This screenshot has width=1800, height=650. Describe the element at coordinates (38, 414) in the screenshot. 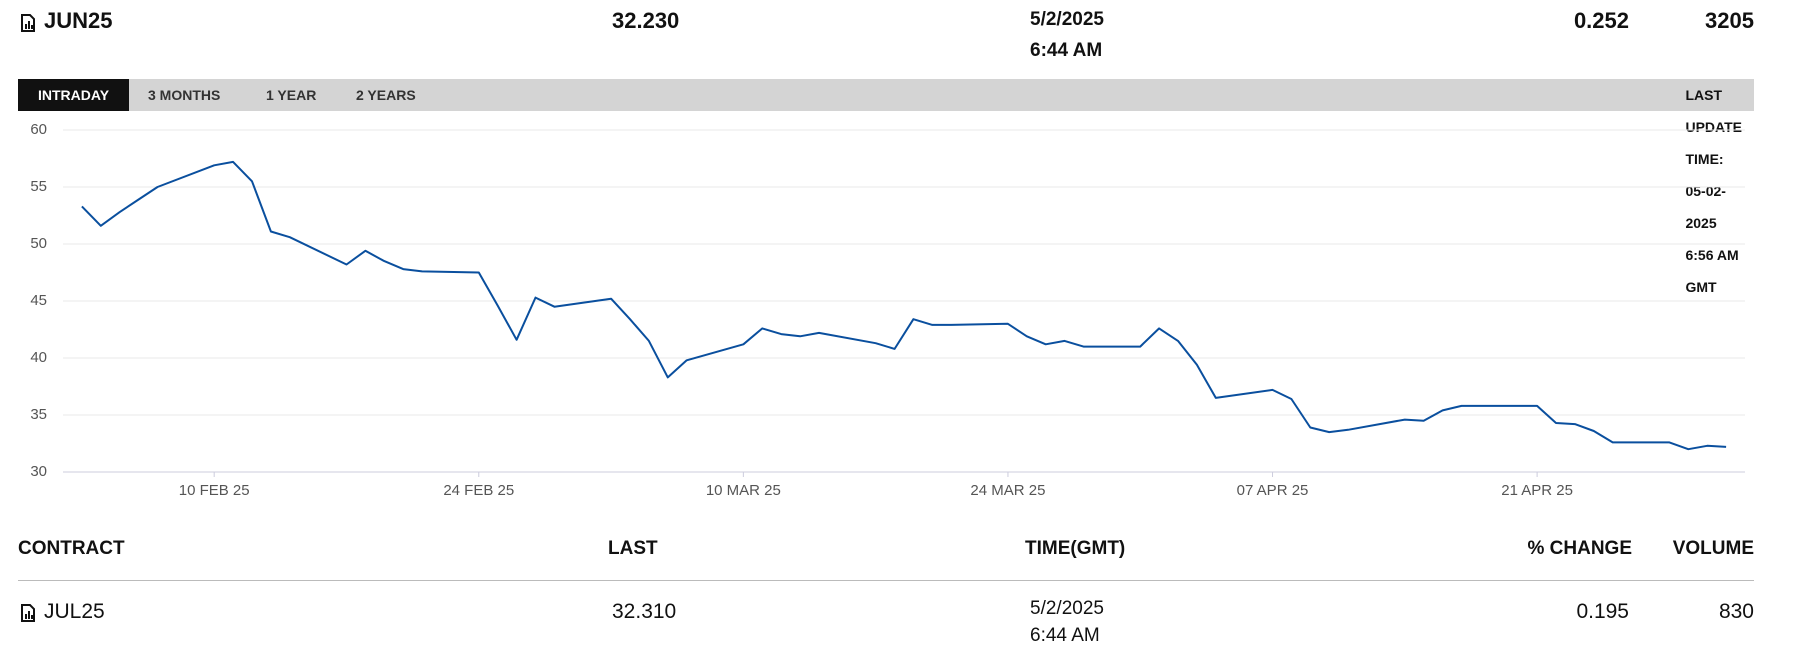

I see `y-tick-label: 35` at that location.